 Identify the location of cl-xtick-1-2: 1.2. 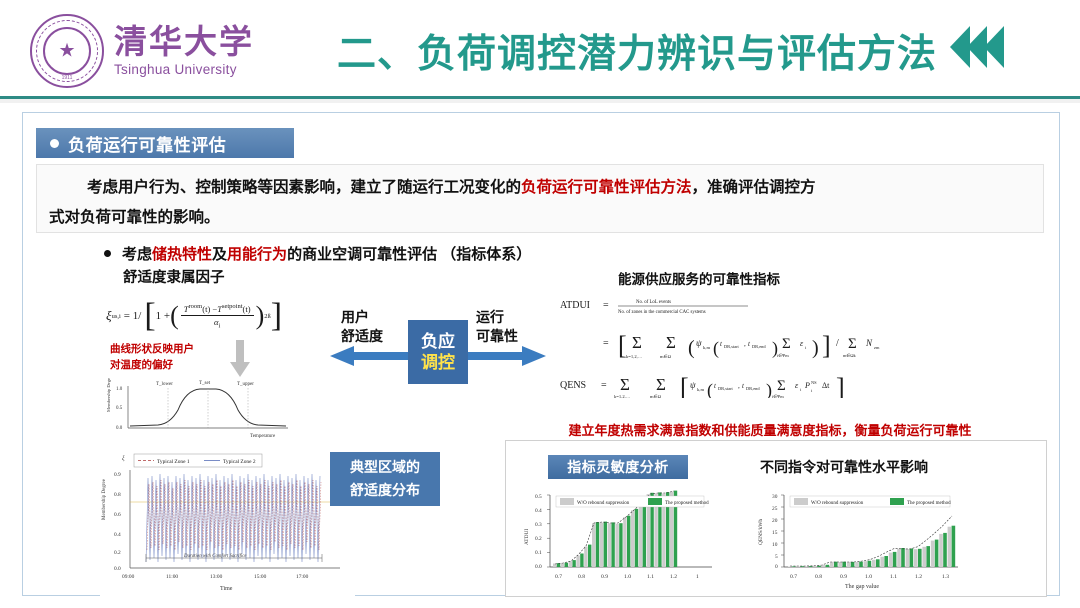
(673, 577).